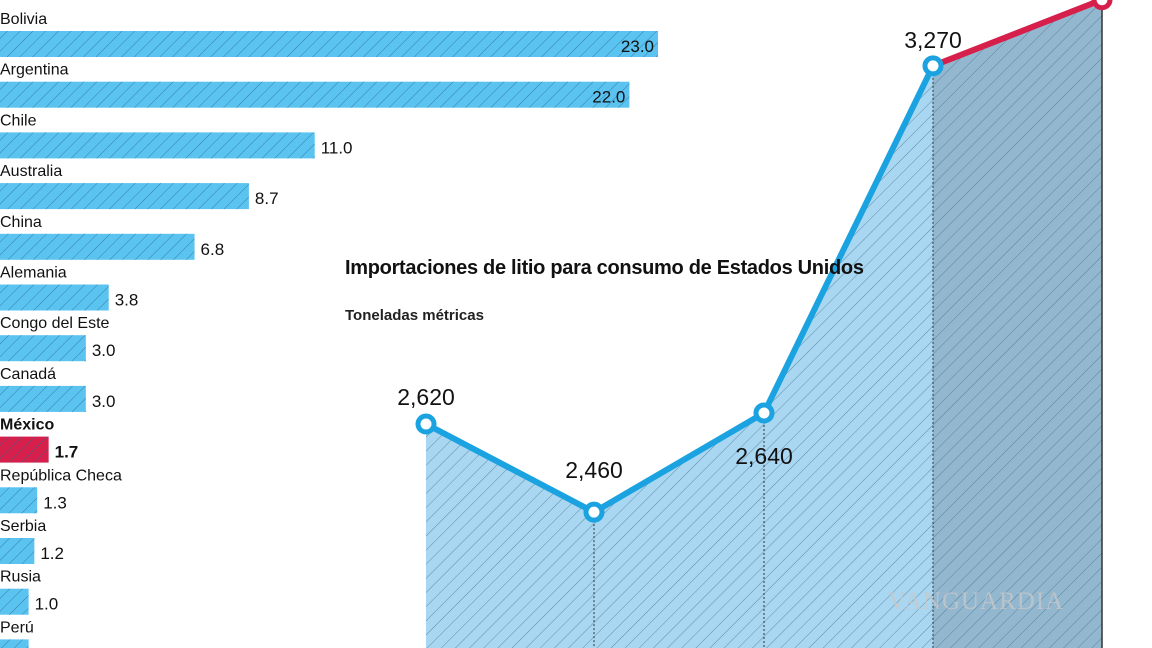 The width and height of the screenshot is (1152, 648). What do you see at coordinates (18, 120) in the screenshot?
I see `bar-category-label: Chile` at bounding box center [18, 120].